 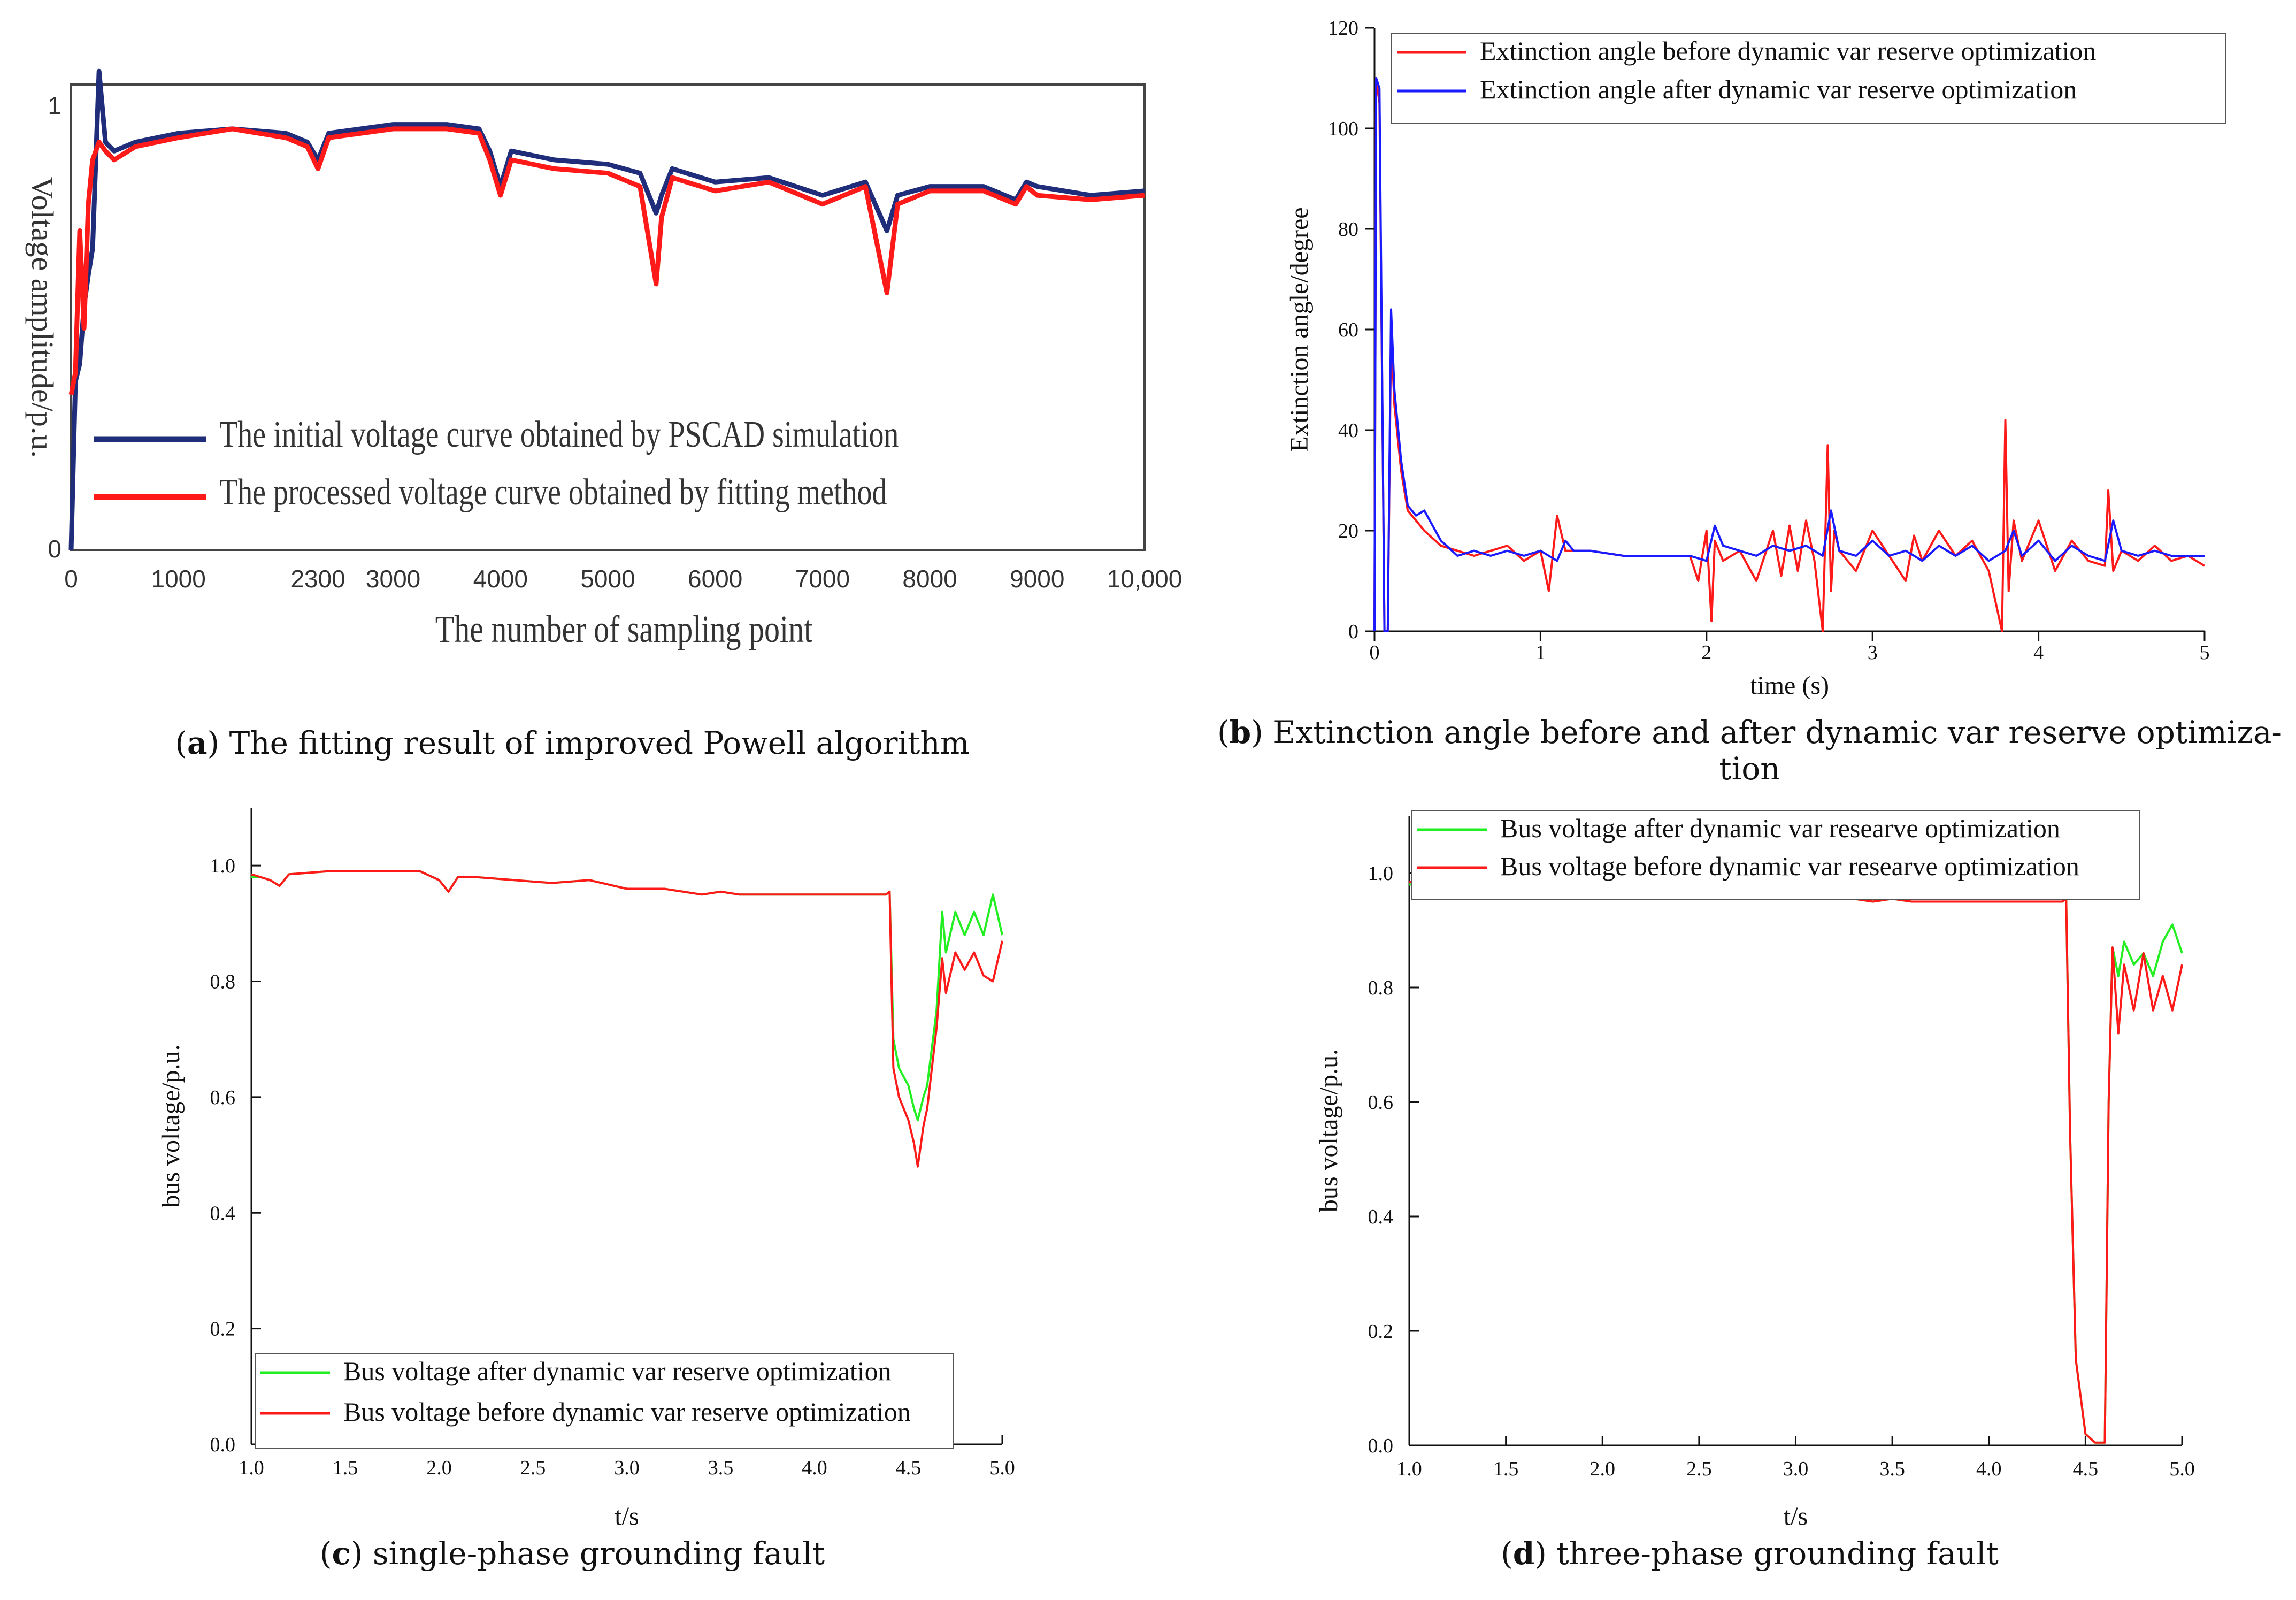 What do you see at coordinates (1037, 579) in the screenshot?
I see `chart-a-xtick-label: 9000` at bounding box center [1037, 579].